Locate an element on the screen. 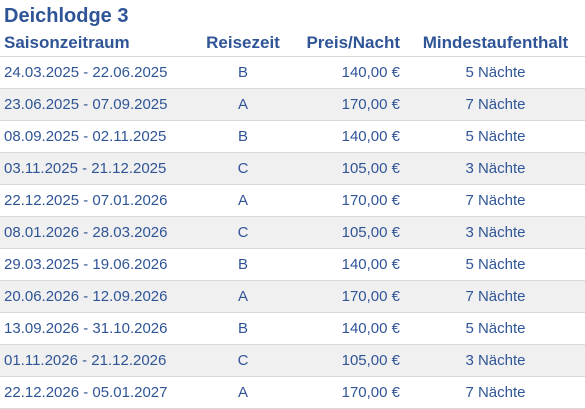  cell-period: 22.12.2026 - 05.01.2027 is located at coordinates (94, 392).